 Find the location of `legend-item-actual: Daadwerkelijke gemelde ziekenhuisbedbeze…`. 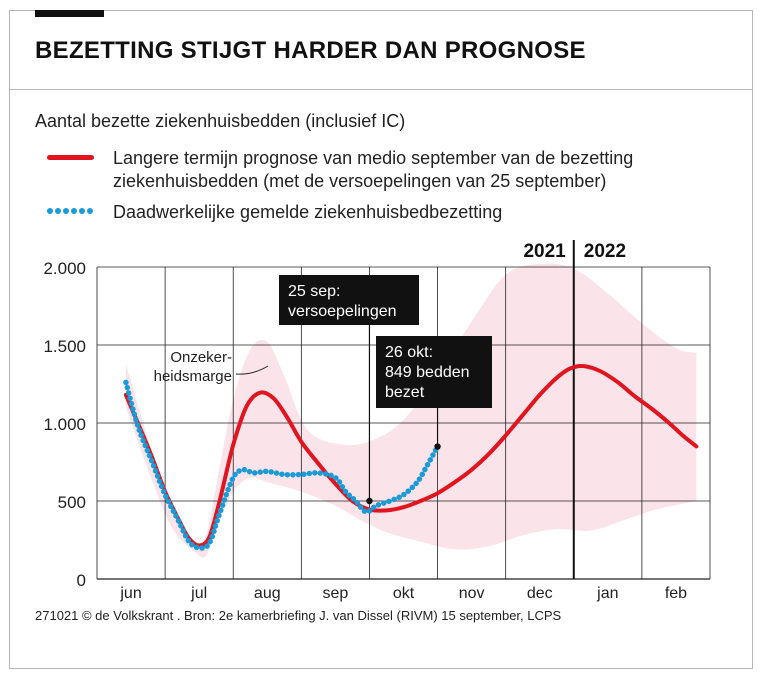

legend-item-actual: Daadwerkelijke gemelde ziekenhuisbedbeze… is located at coordinates (384, 213).